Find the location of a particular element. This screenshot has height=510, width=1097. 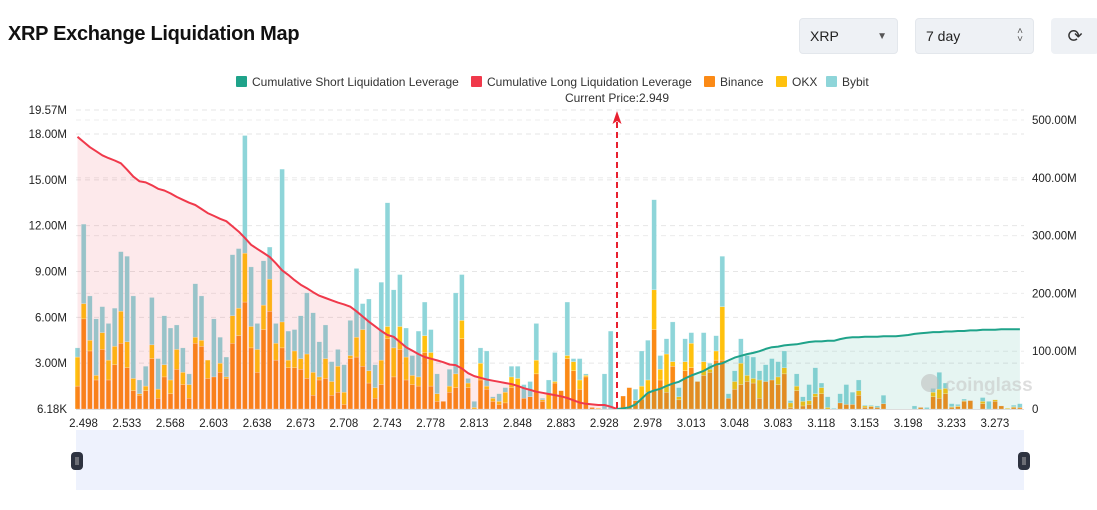

y-left-tick-label: 6.18K is located at coordinates (52, 410).